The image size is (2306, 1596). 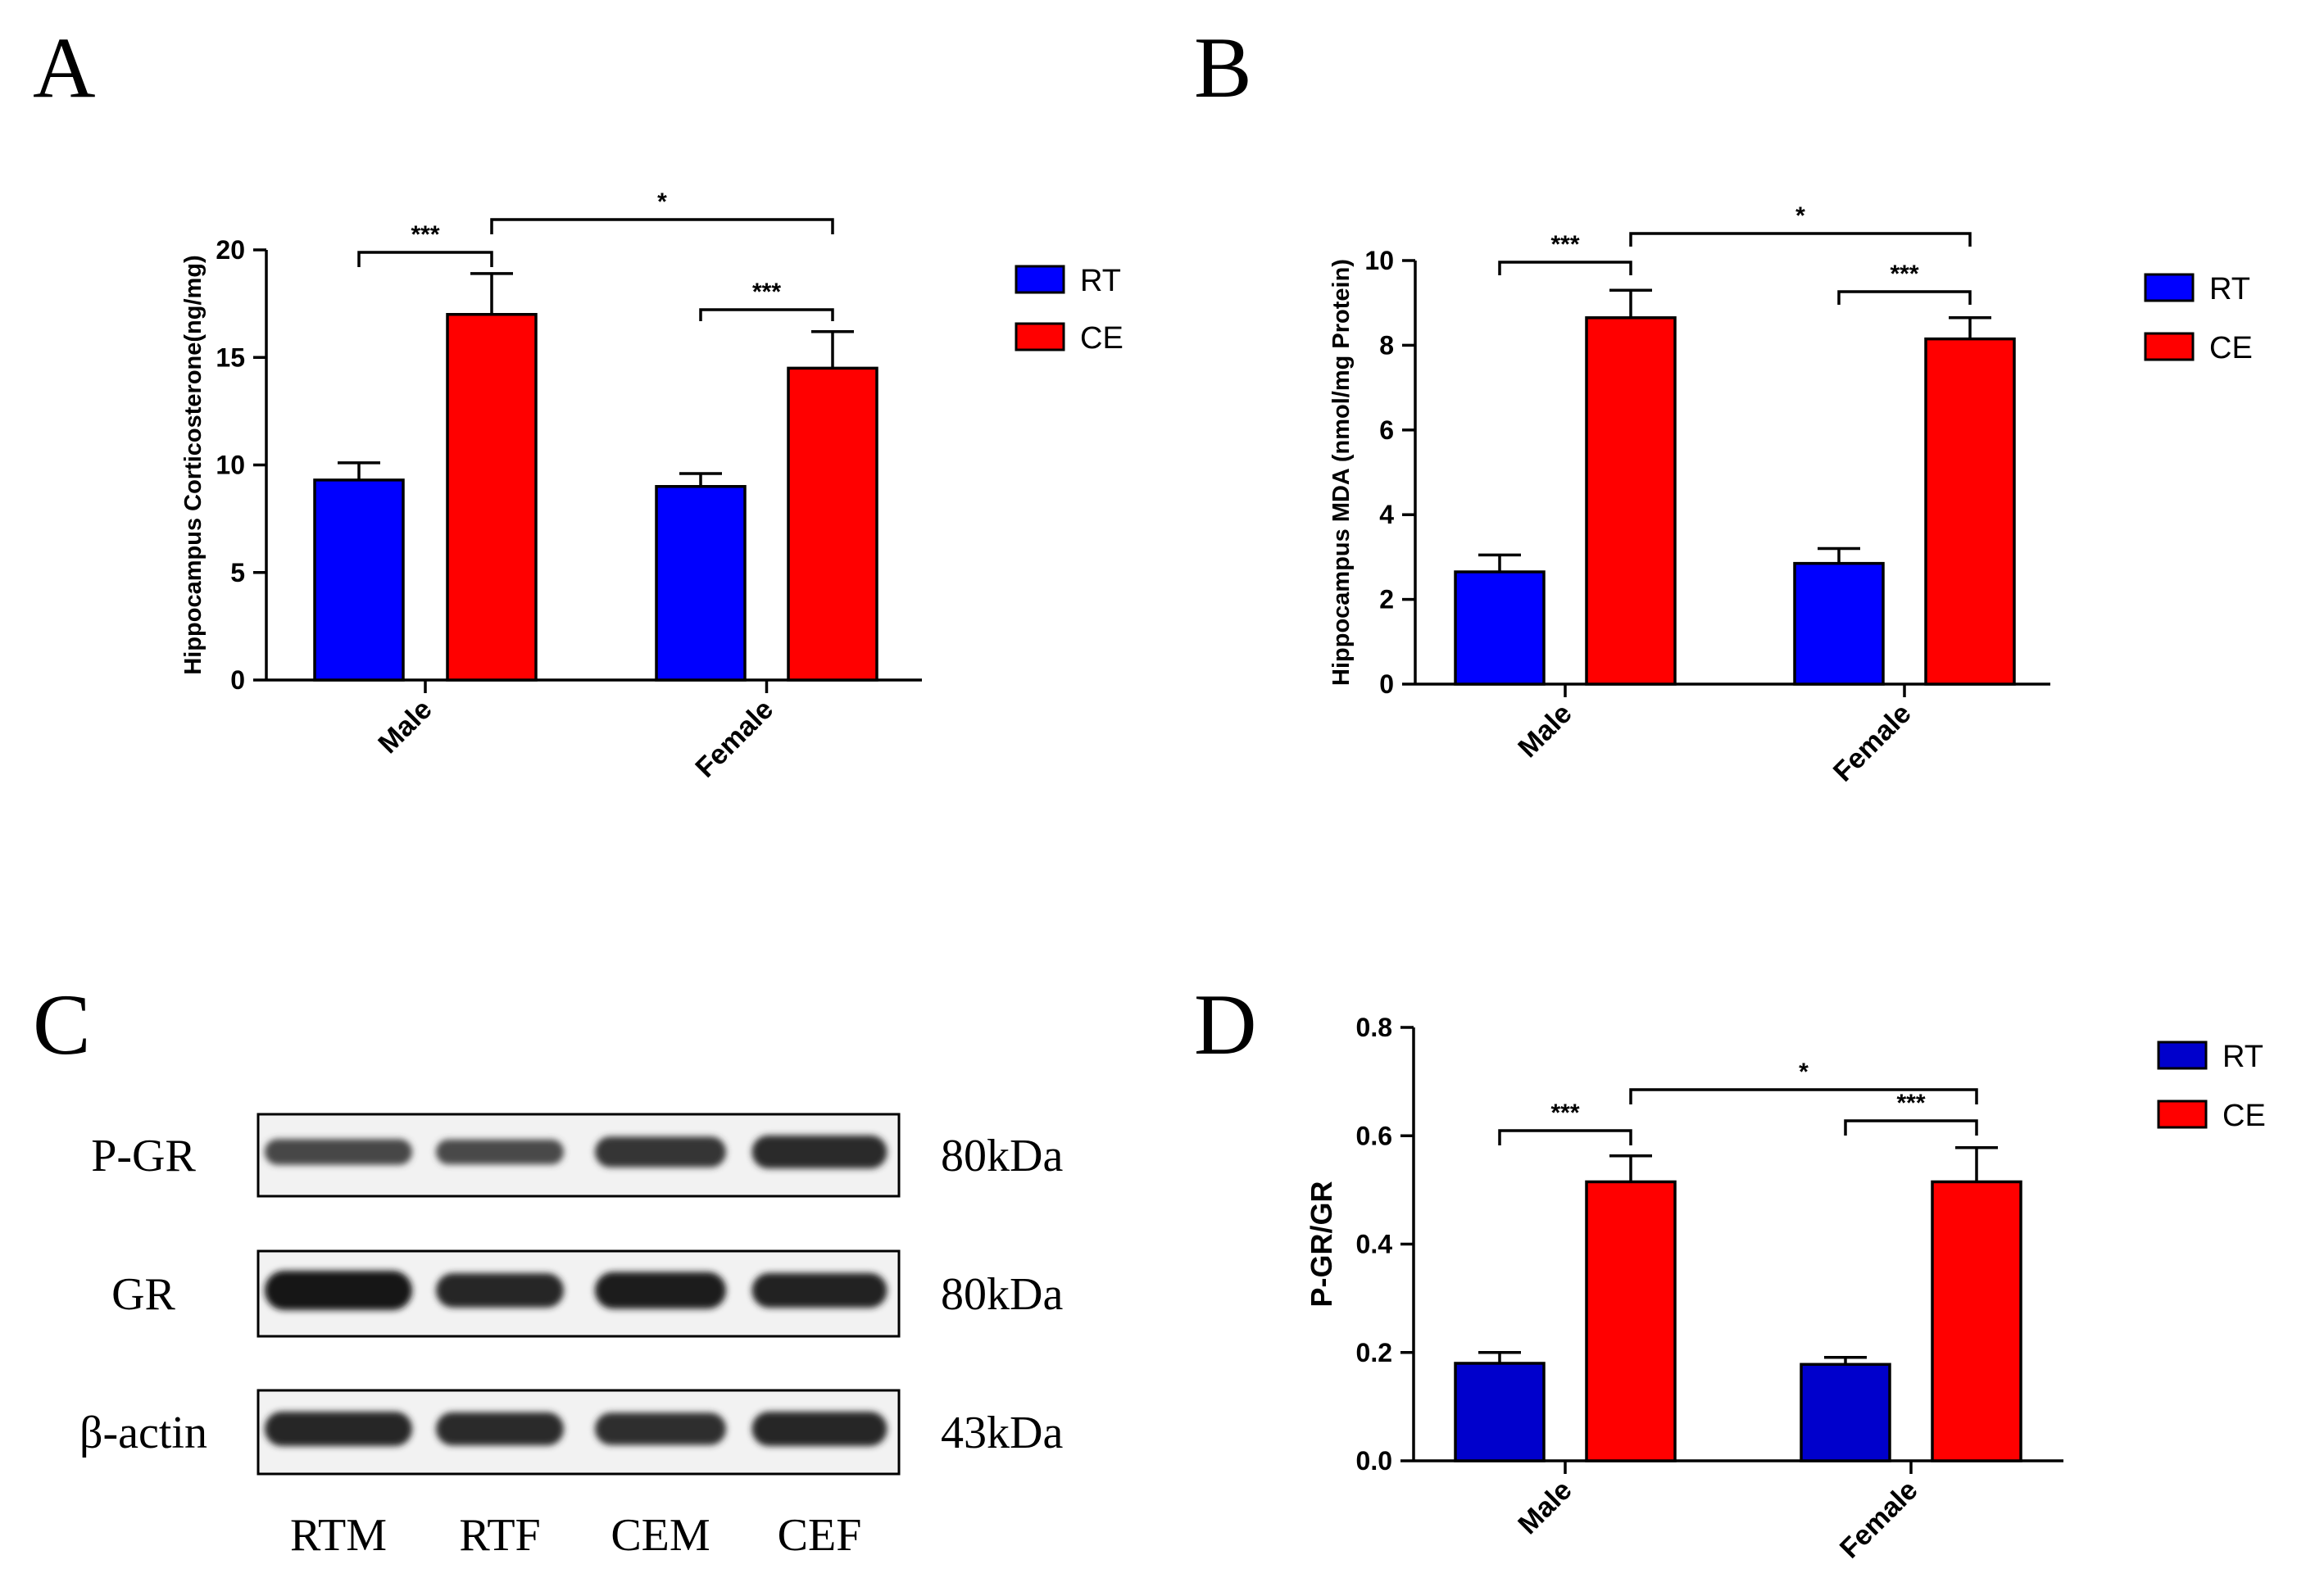 What do you see at coordinates (1374, 1027) in the screenshot?
I see `y-tick-label: 0.8` at bounding box center [1374, 1027].